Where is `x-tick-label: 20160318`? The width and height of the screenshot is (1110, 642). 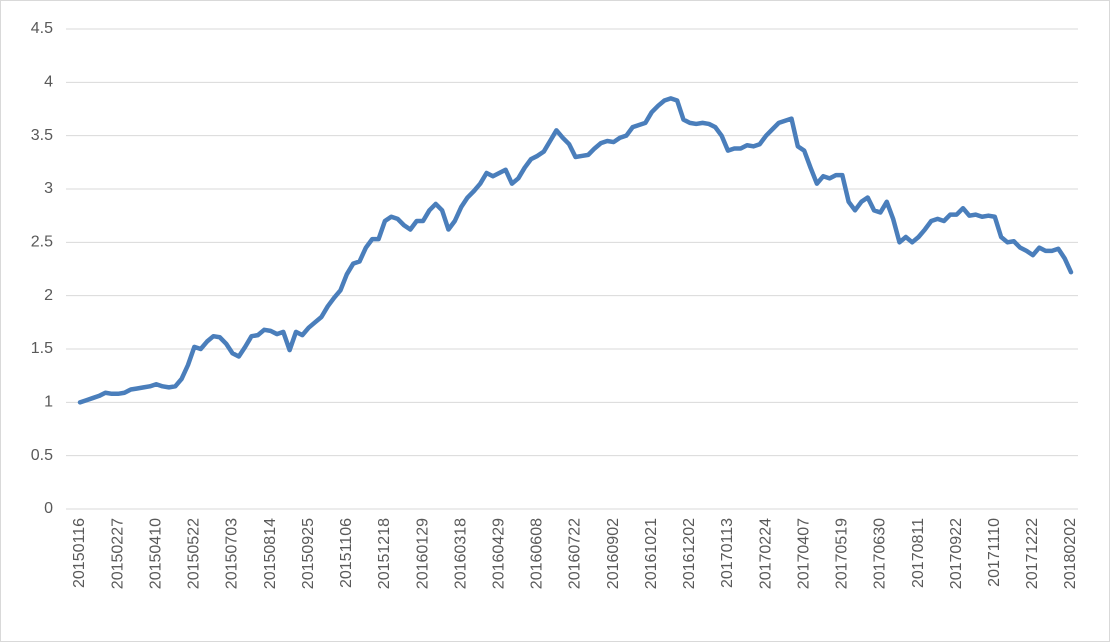 x-tick-label: 20160318 is located at coordinates (460, 553).